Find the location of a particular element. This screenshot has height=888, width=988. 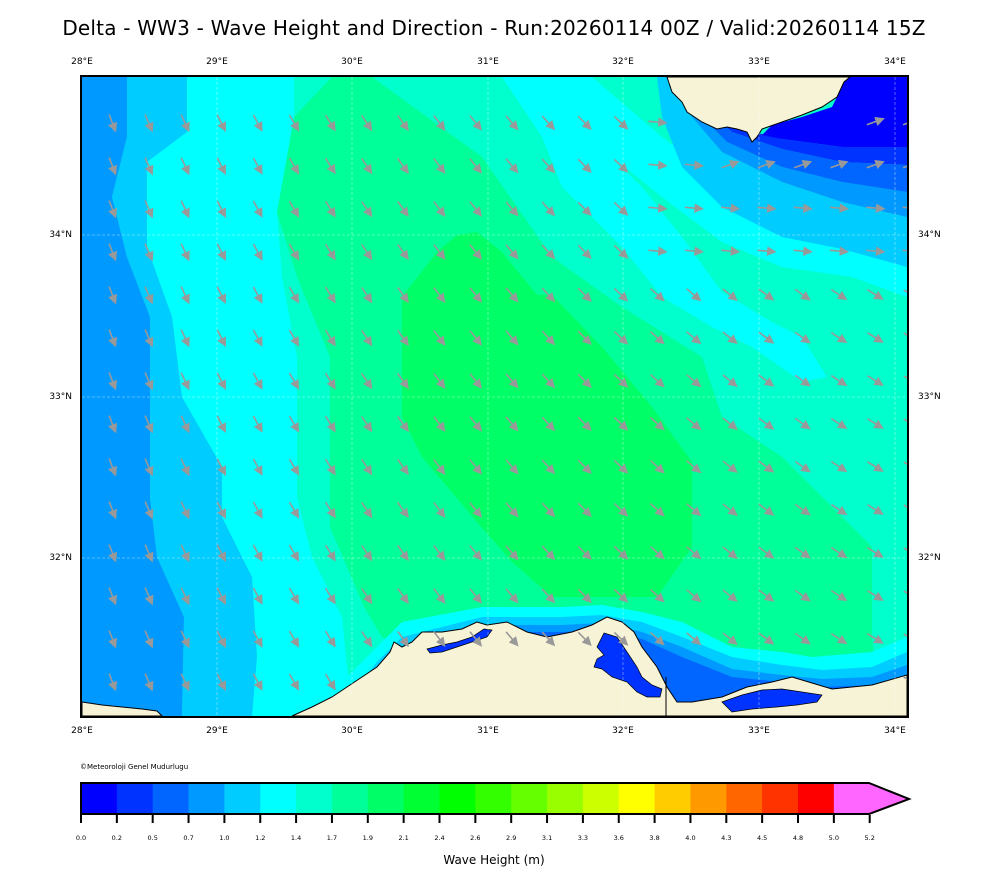

colorbar-ticks is located at coordinates (475, 819).